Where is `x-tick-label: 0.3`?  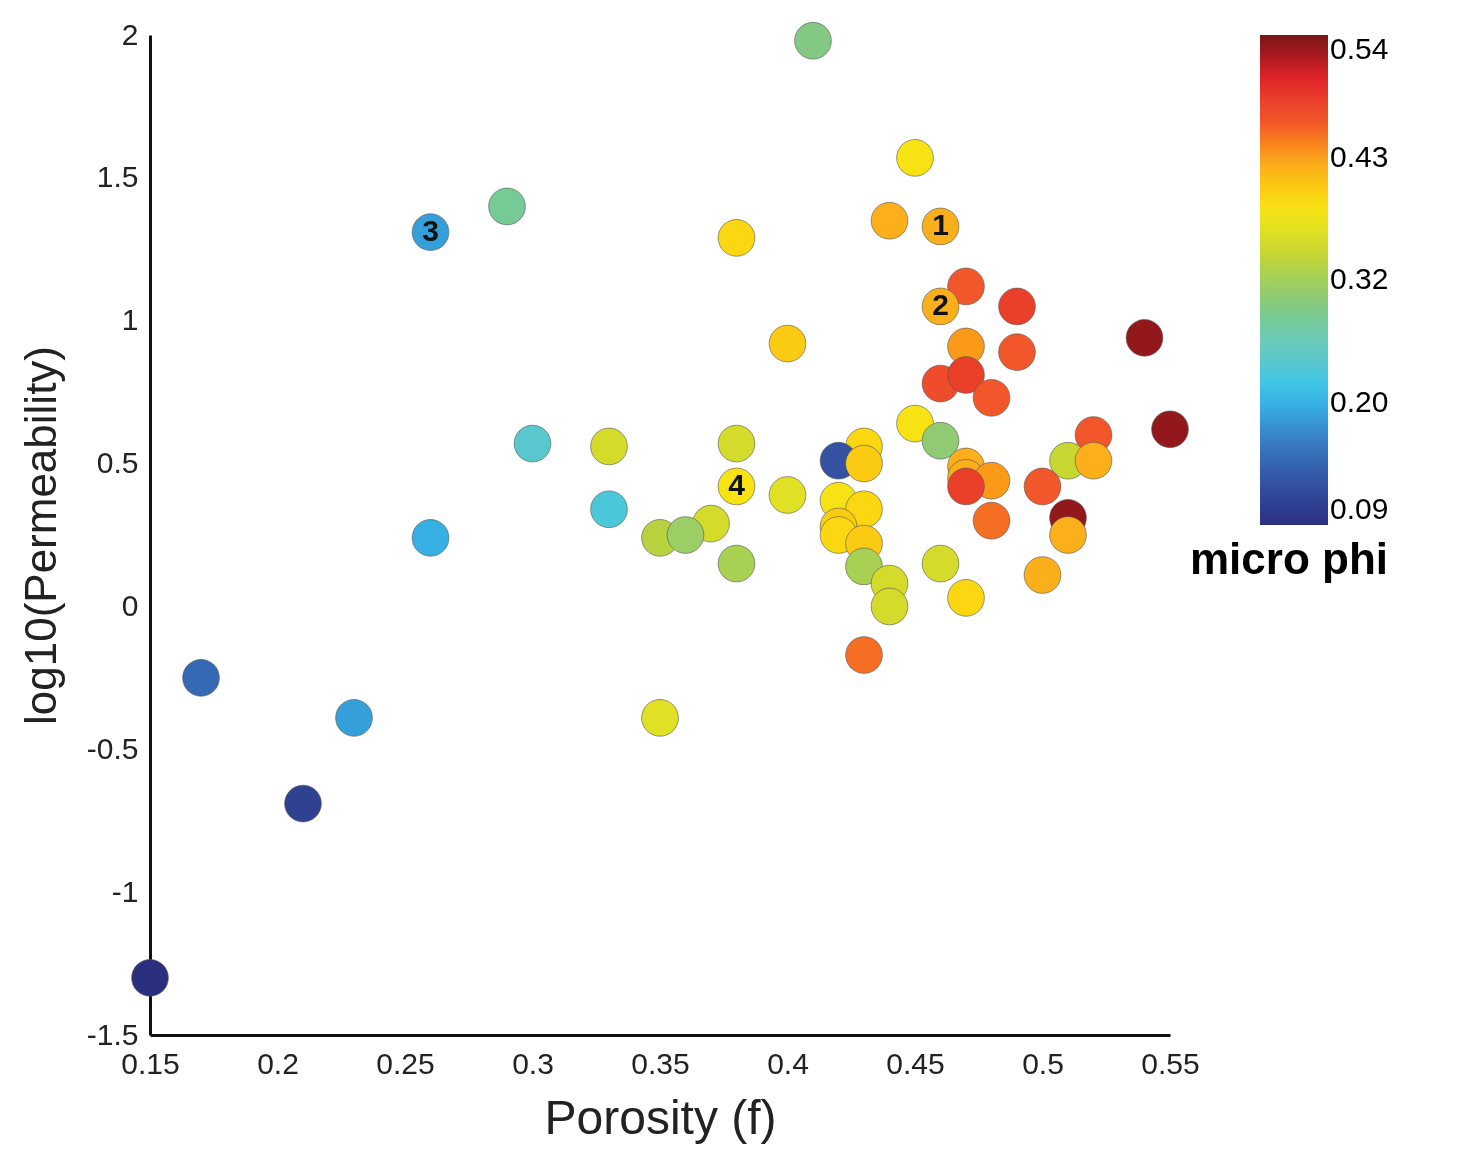
x-tick-label: 0.3 is located at coordinates (533, 1063).